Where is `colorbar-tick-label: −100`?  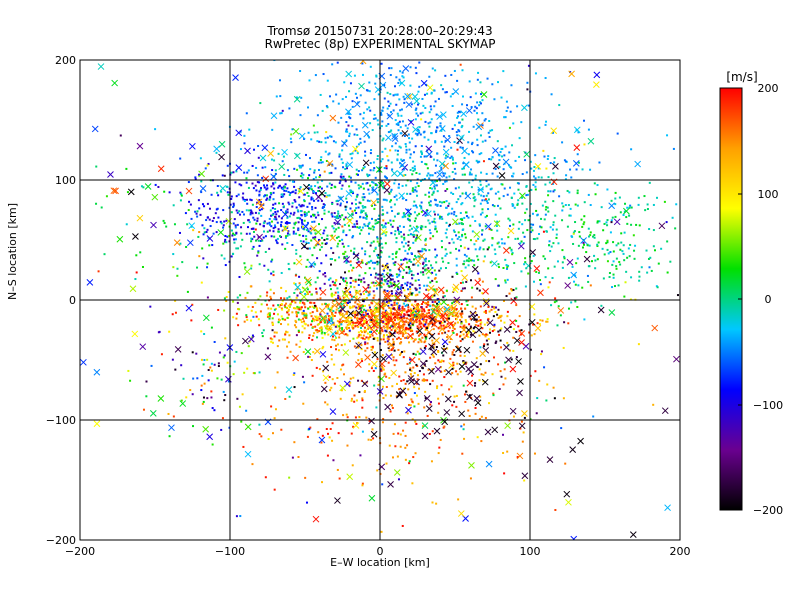 colorbar-tick-label: −100 is located at coordinates (768, 405).